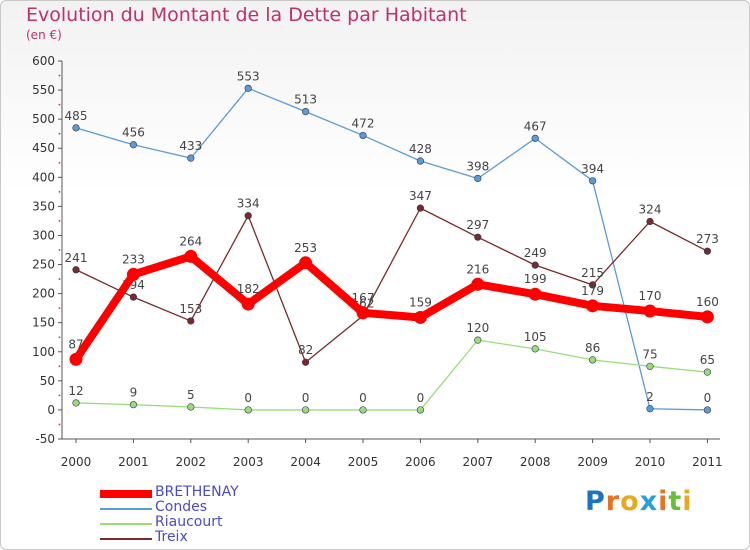 The width and height of the screenshot is (750, 550). Describe the element at coordinates (535, 462) in the screenshot. I see `x-tick-label: 2008` at that location.